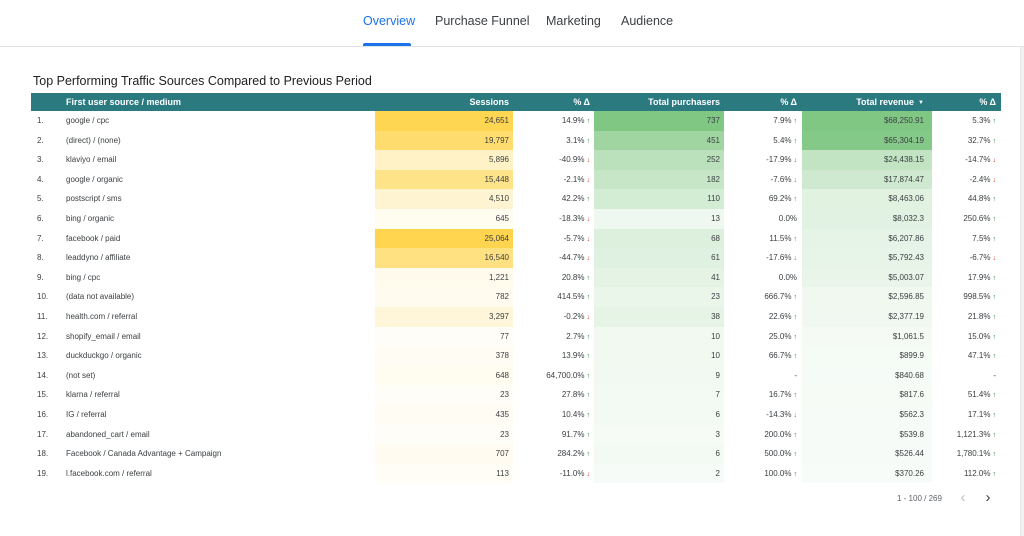 The height and width of the screenshot is (536, 1024). Describe the element at coordinates (778, 473) in the screenshot. I see `purchasers-delta-value: 100.0%` at that location.